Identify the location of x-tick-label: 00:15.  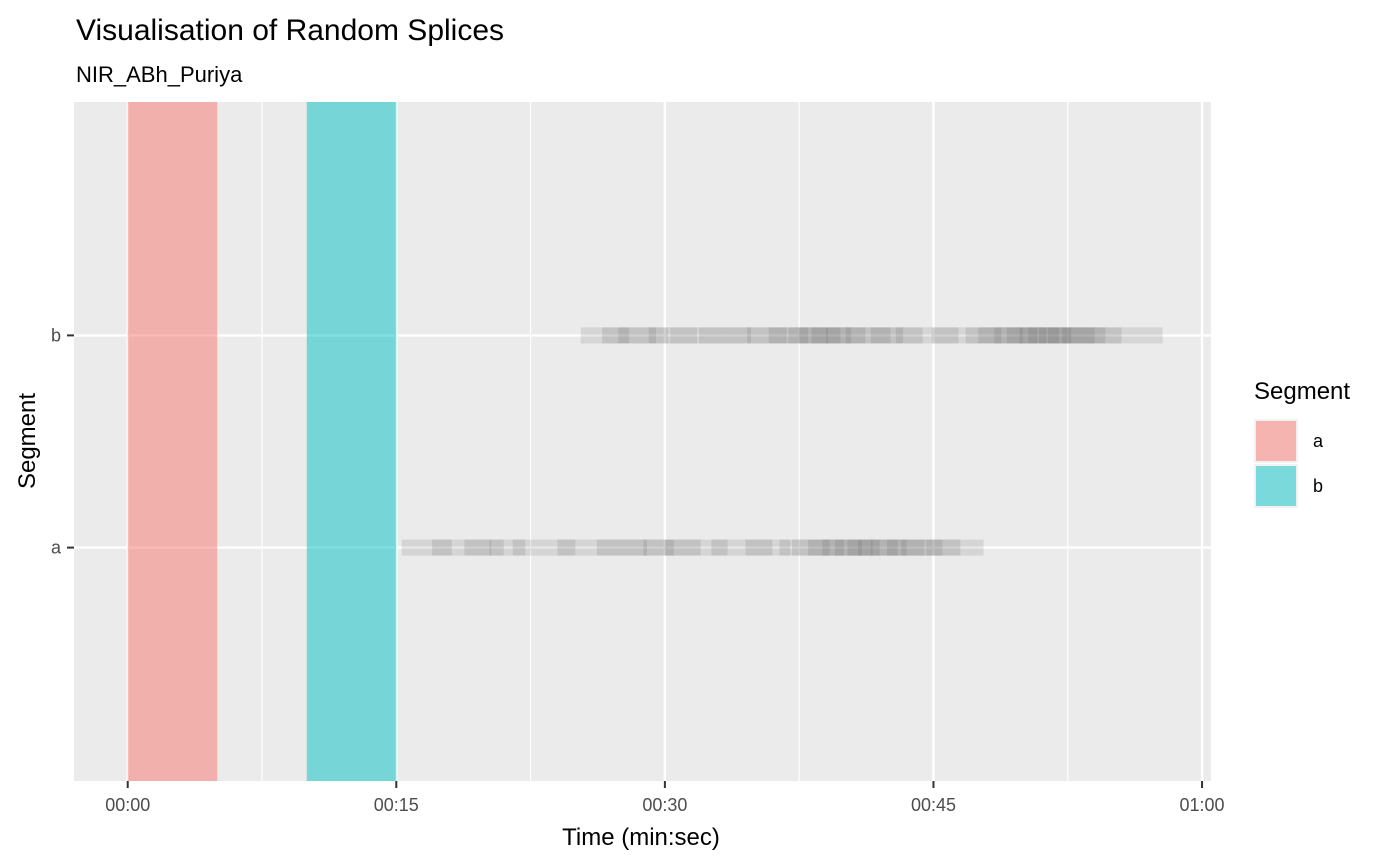
(396, 805).